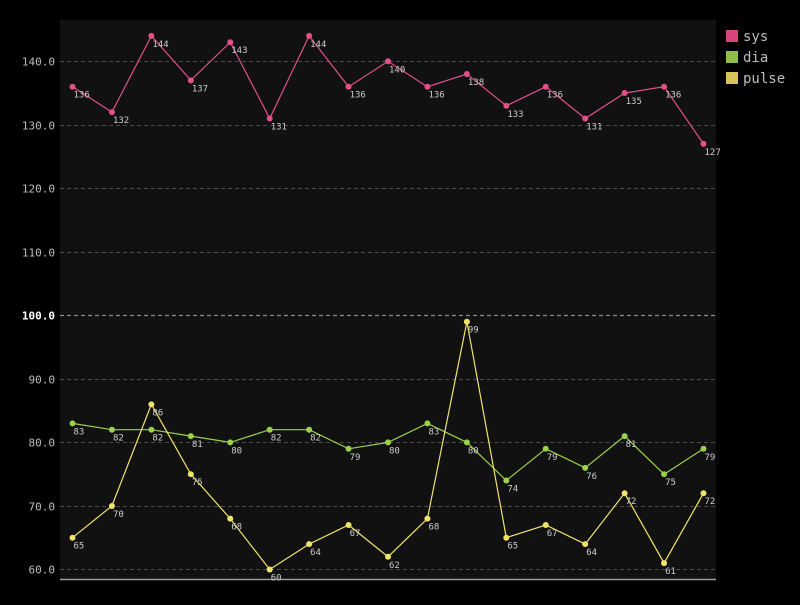 The image size is (800, 605). Describe the element at coordinates (121, 121) in the screenshot. I see `data-label: 132` at that location.